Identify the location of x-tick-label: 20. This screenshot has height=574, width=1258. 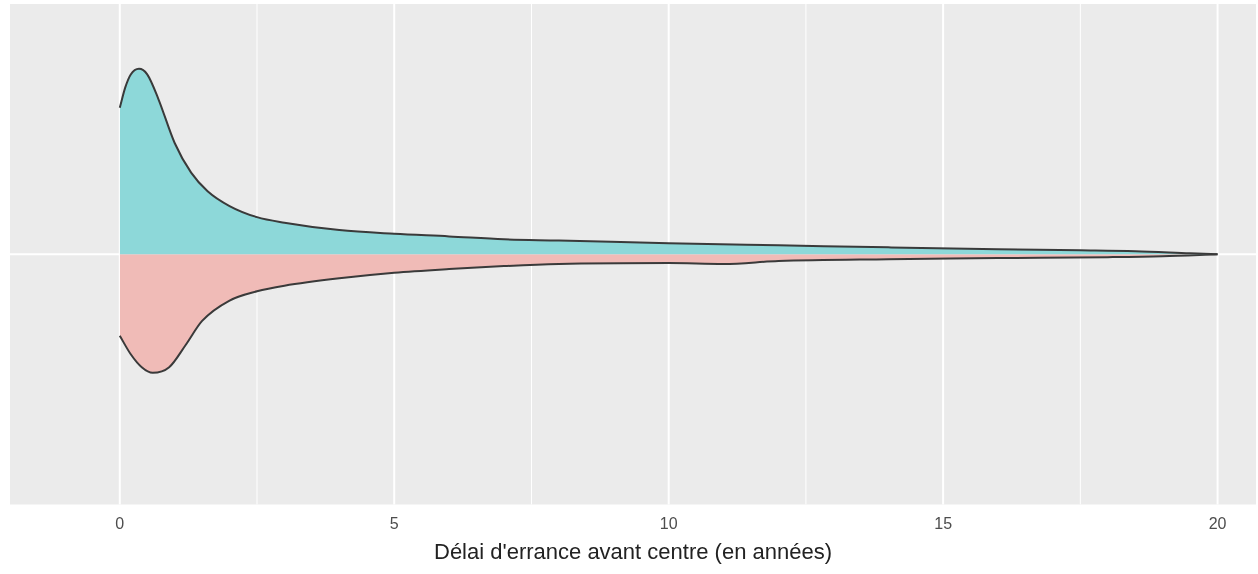
(1217, 524).